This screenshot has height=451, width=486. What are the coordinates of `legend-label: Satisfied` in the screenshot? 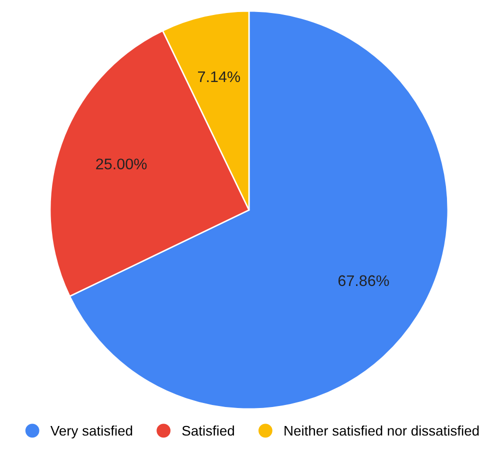 It's located at (208, 430).